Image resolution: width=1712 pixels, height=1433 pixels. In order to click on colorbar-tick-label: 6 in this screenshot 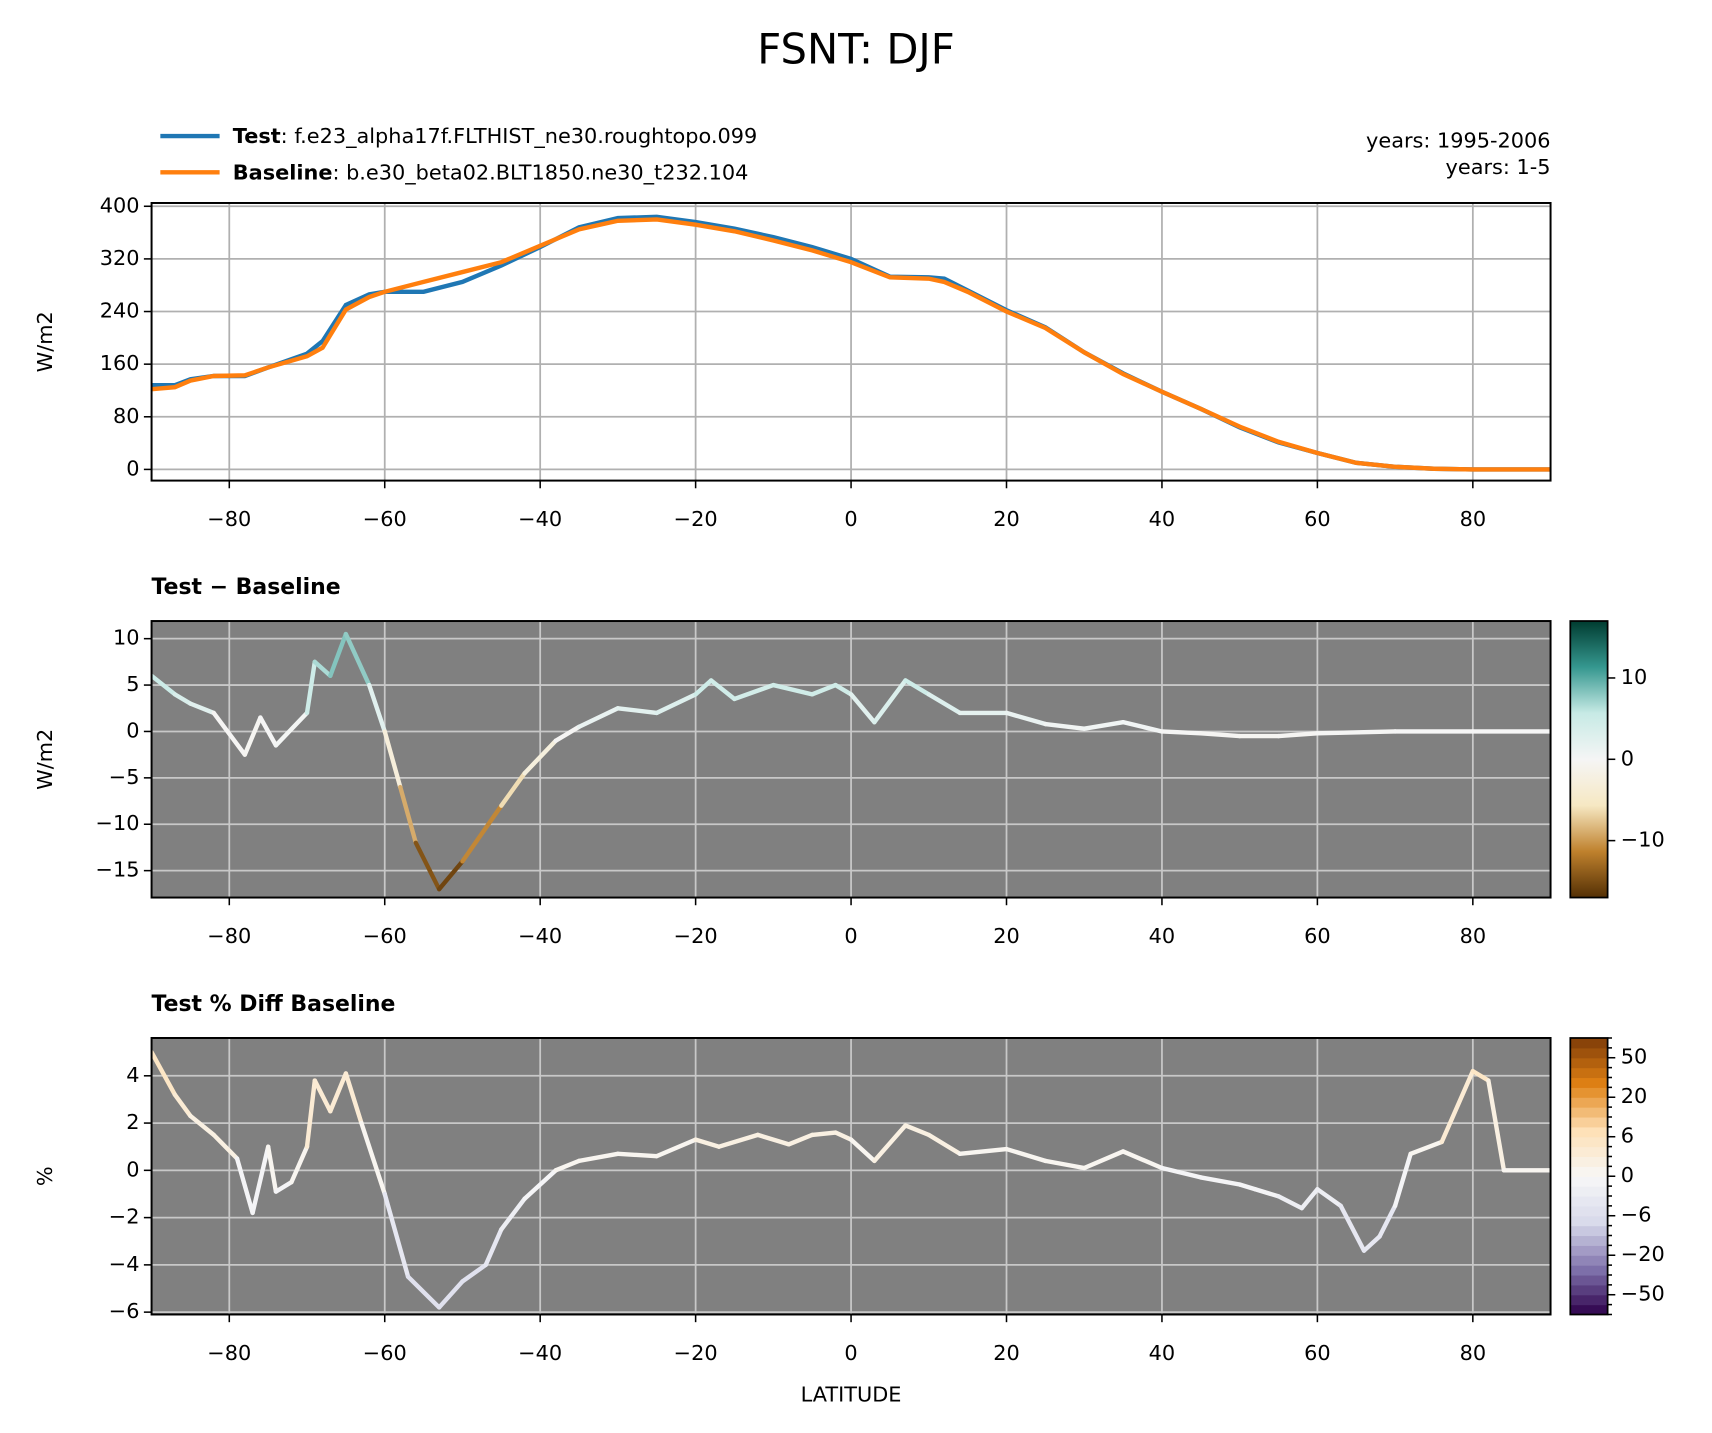, I will do `click(1627, 1136)`.